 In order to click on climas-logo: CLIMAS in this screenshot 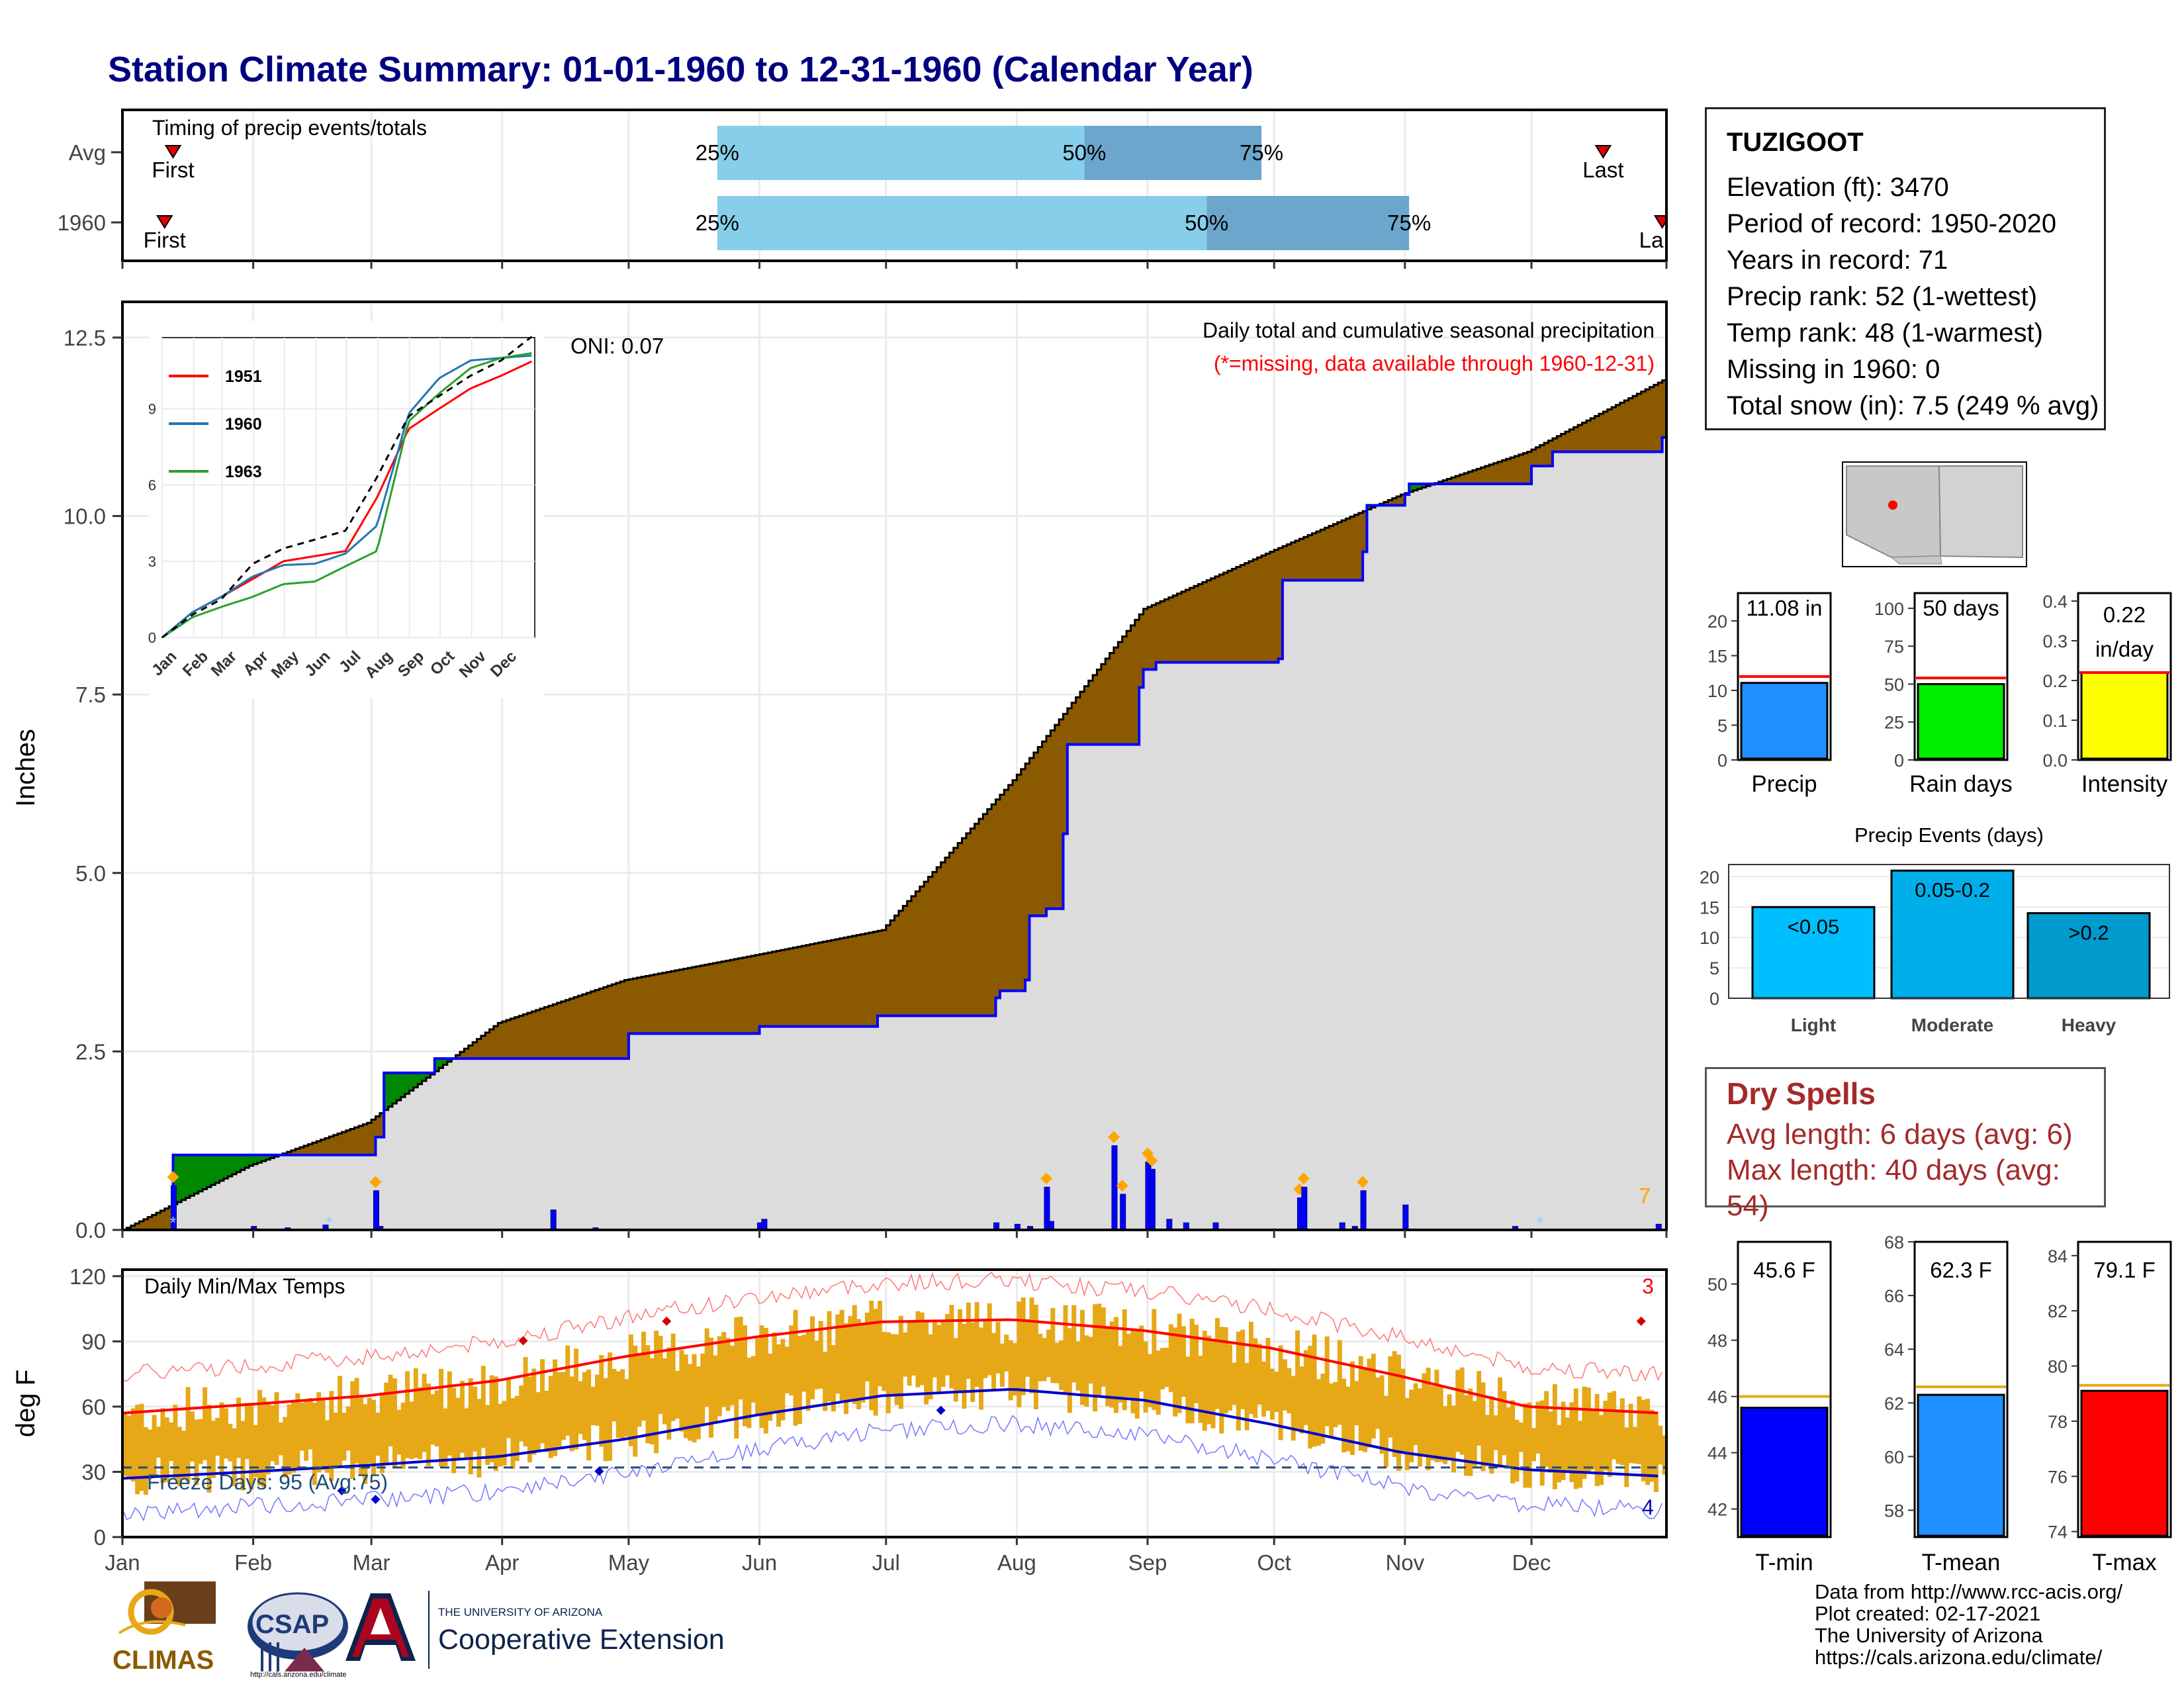, I will do `click(164, 1628)`.